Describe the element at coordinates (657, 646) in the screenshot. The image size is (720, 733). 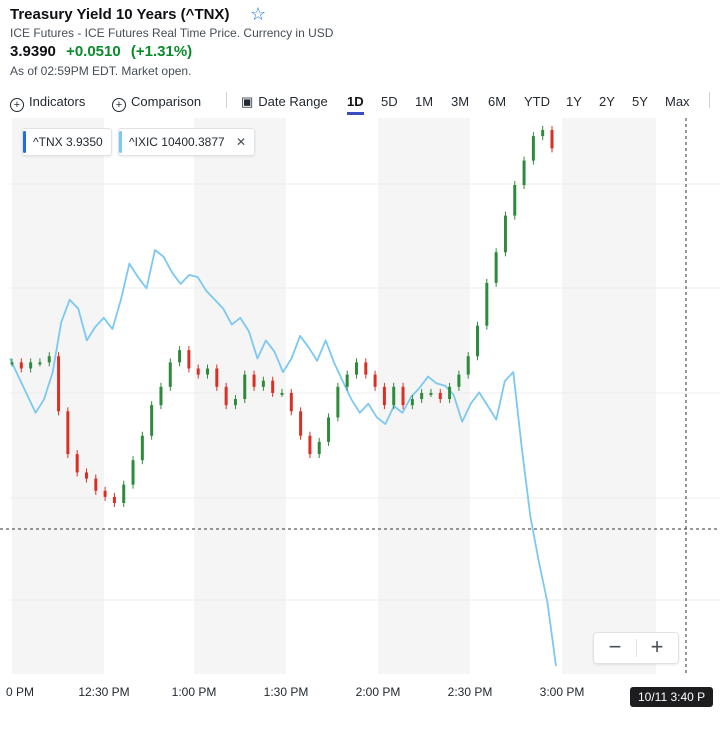
I see `zoom-in-button: +` at that location.